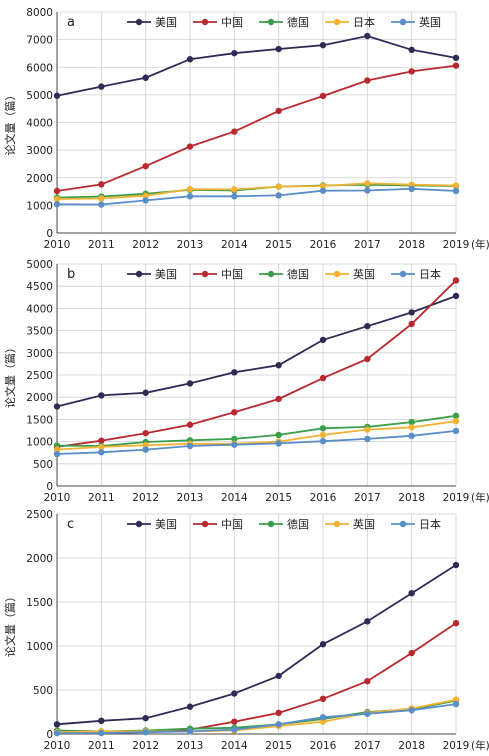 This screenshot has height=756, width=489. I want to click on panel-letter: b, so click(71, 274).